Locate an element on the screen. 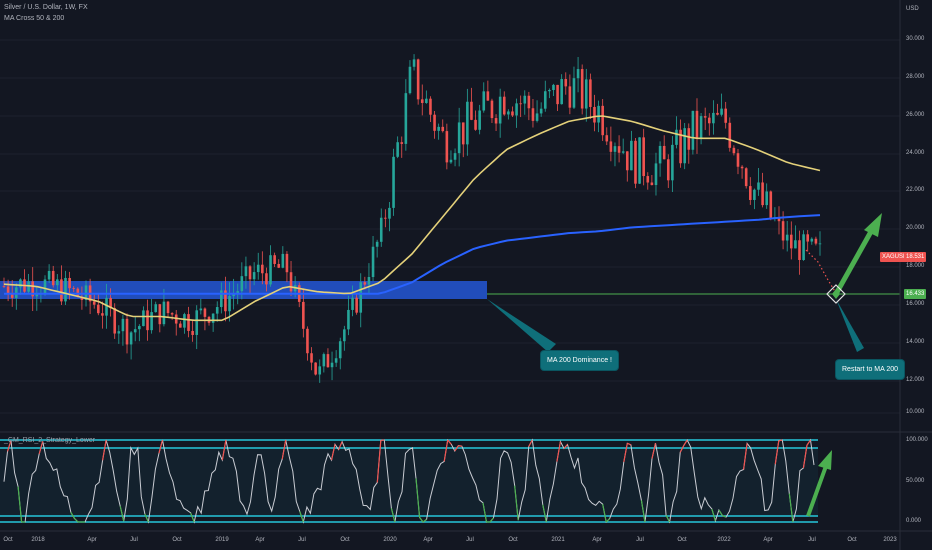  symbol-tag: XAGUSD is located at coordinates (895, 257).